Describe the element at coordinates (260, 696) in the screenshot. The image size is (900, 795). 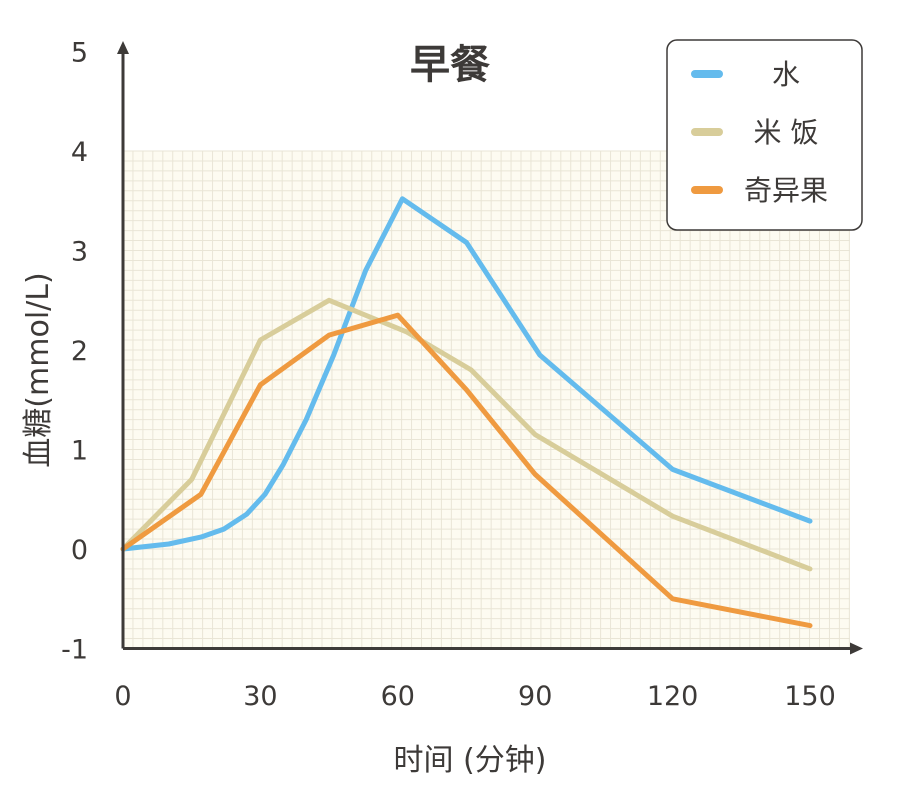
I see `x-tick-label: 30` at that location.